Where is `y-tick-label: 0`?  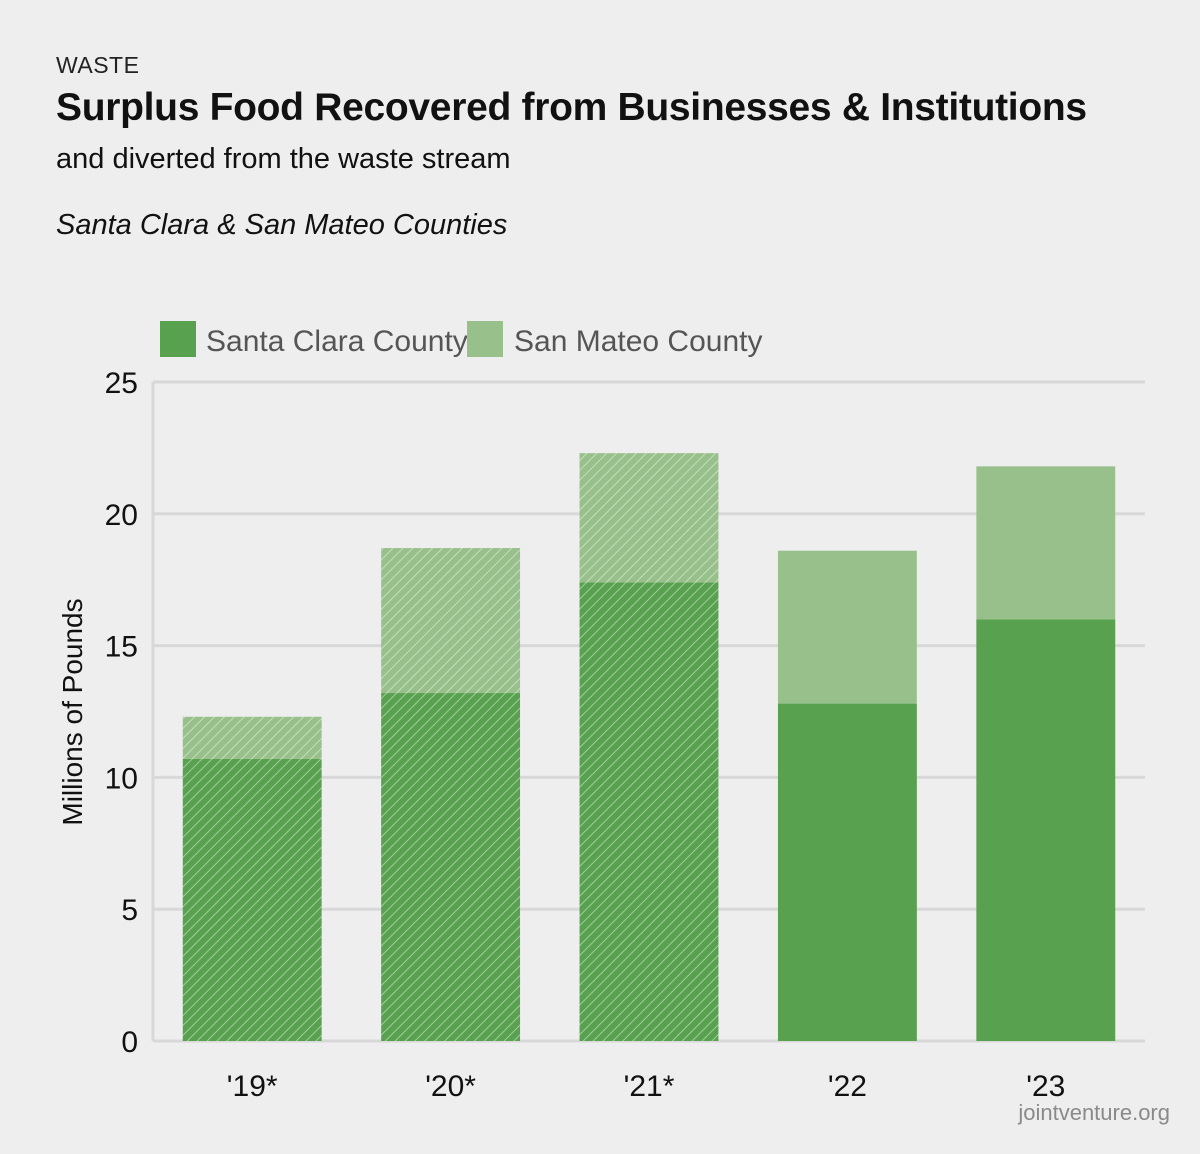 y-tick-label: 0 is located at coordinates (129, 1042).